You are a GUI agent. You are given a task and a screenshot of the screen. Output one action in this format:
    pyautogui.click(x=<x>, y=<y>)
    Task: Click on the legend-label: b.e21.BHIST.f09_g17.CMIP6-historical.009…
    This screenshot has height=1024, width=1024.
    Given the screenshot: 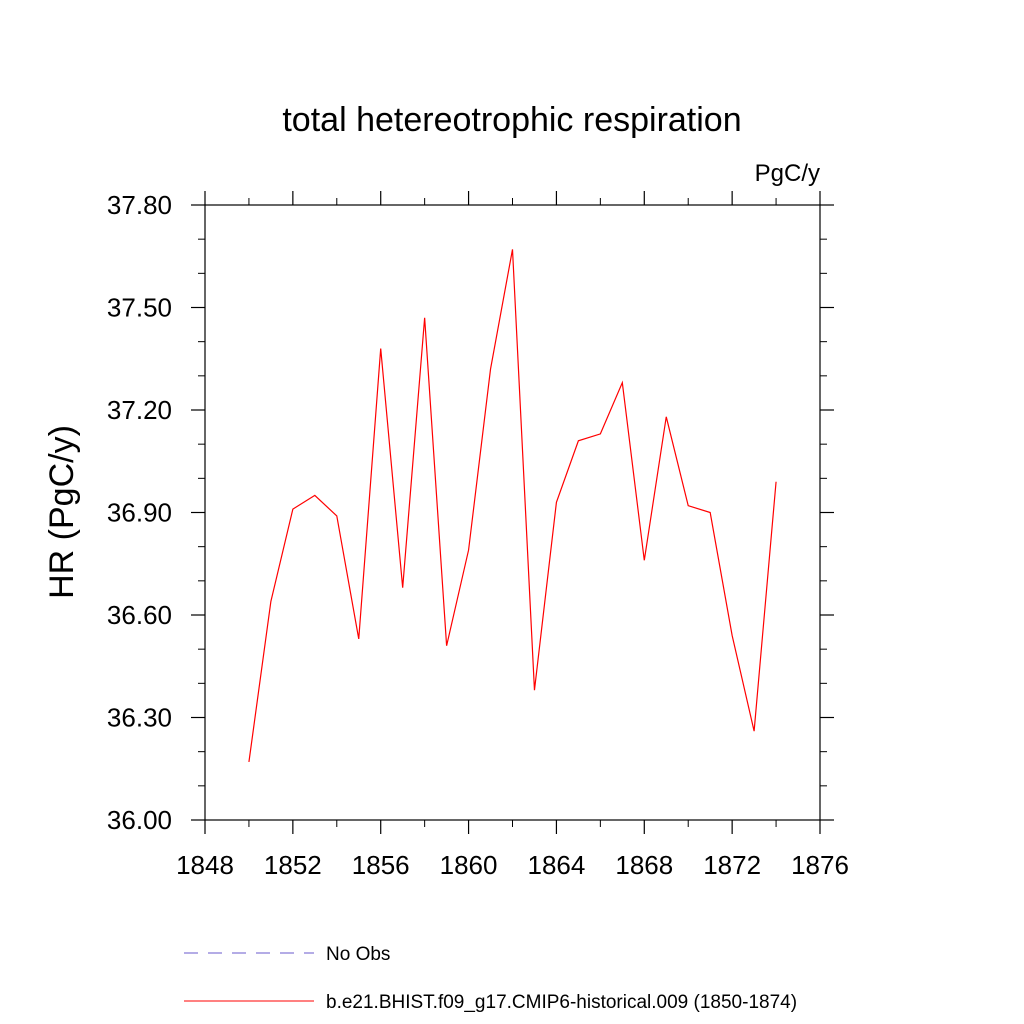 What is the action you would take?
    pyautogui.click(x=561, y=1002)
    